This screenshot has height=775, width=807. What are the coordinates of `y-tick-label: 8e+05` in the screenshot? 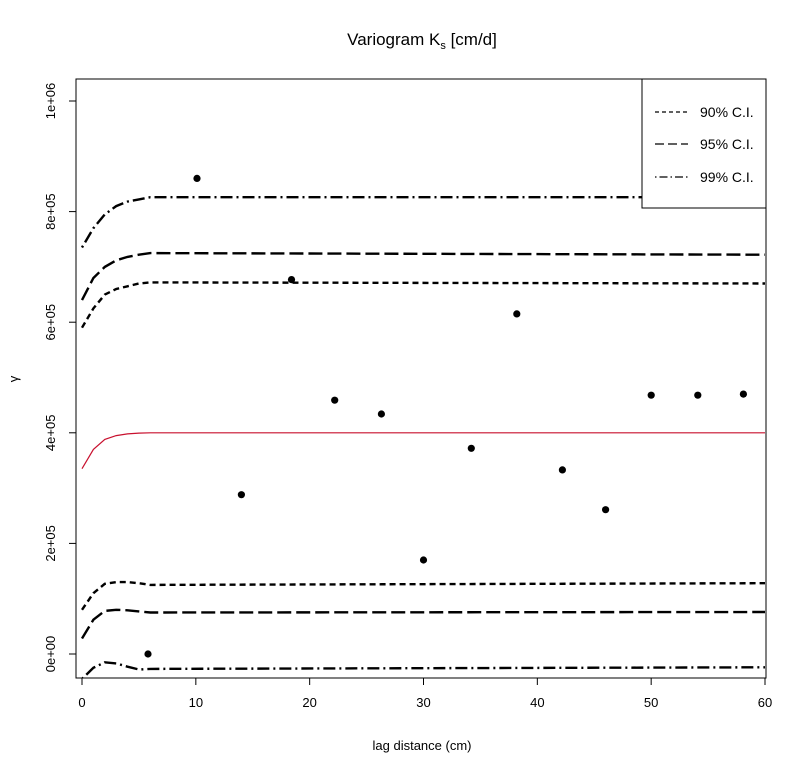 It's located at (50, 211).